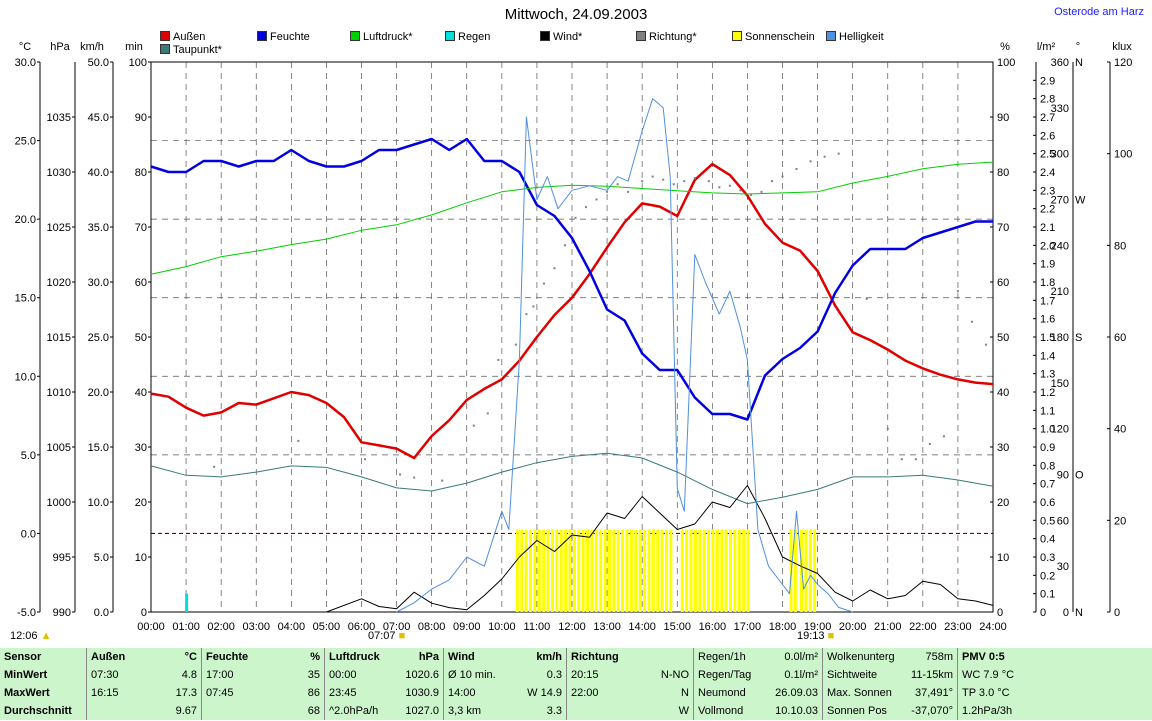 This screenshot has height=721, width=1152. What do you see at coordinates (572, 627) in the screenshot?
I see `time-axis-label: 12:00` at bounding box center [572, 627].